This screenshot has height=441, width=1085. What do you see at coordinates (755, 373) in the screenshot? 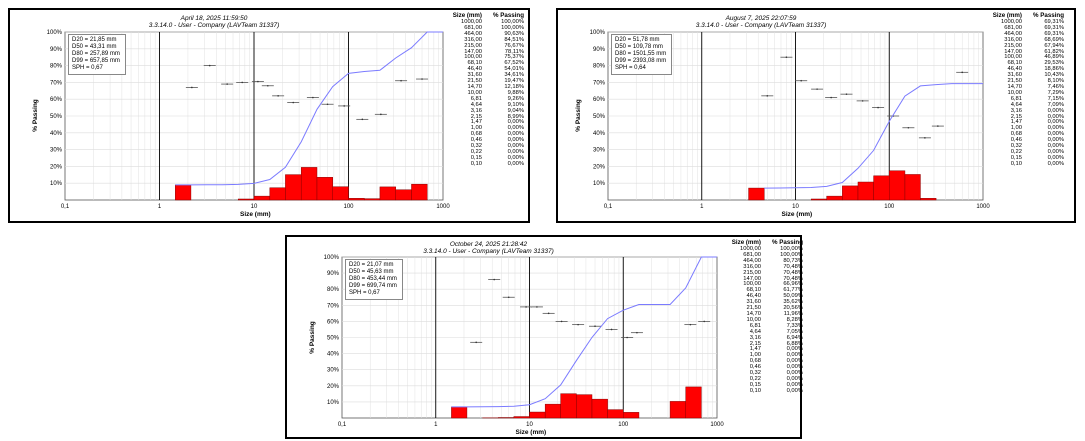
I see `size-cell: 0,32` at bounding box center [755, 373].